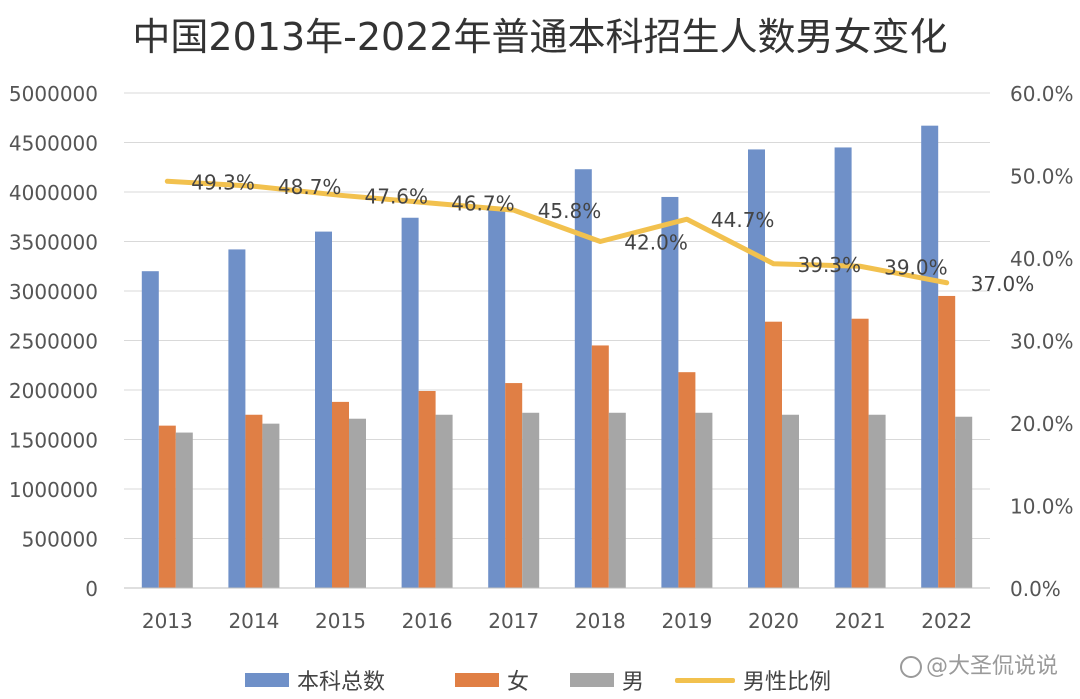 The height and width of the screenshot is (699, 1080). Describe the element at coordinates (53, 391) in the screenshot. I see `y-left-tick-label: 2000000` at that location.